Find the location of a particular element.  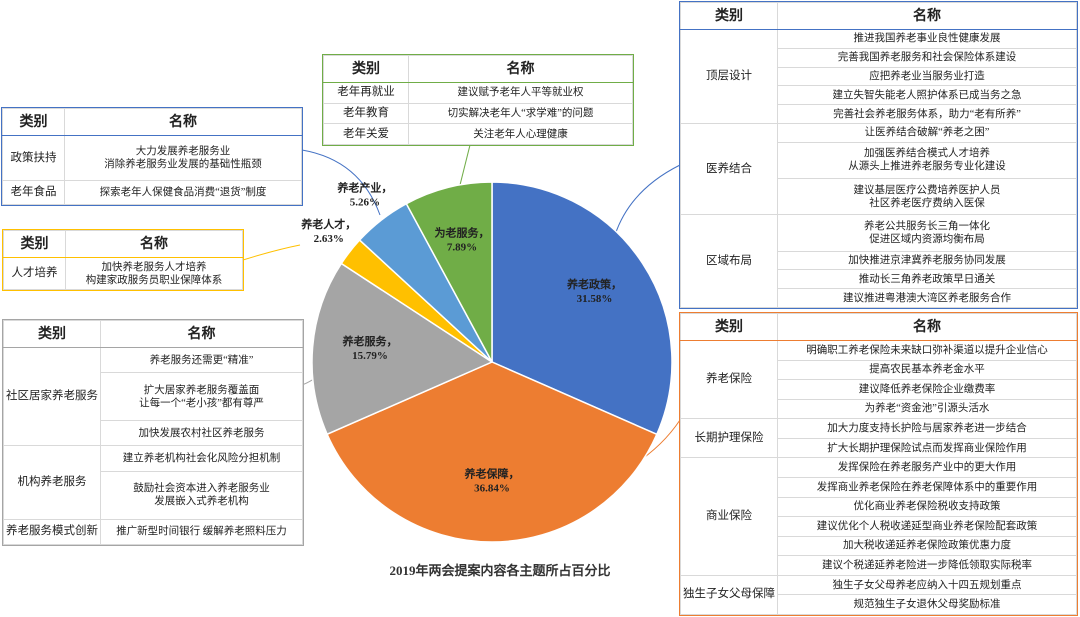

table-row: 老年再就业 建议赋予老年人平等就业权 is located at coordinates (478, 93).